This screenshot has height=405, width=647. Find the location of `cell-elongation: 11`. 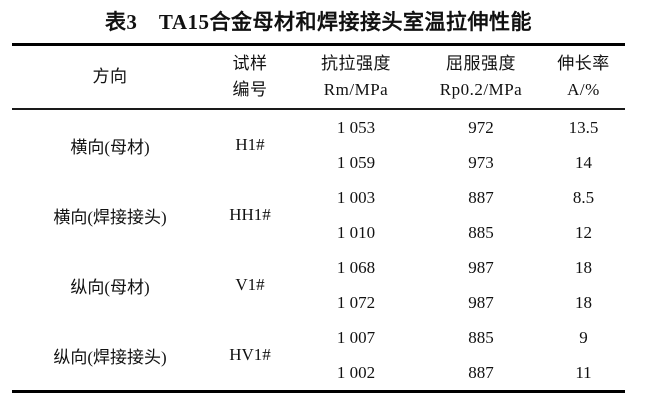

cell-elongation: 11 is located at coordinates (583, 372).